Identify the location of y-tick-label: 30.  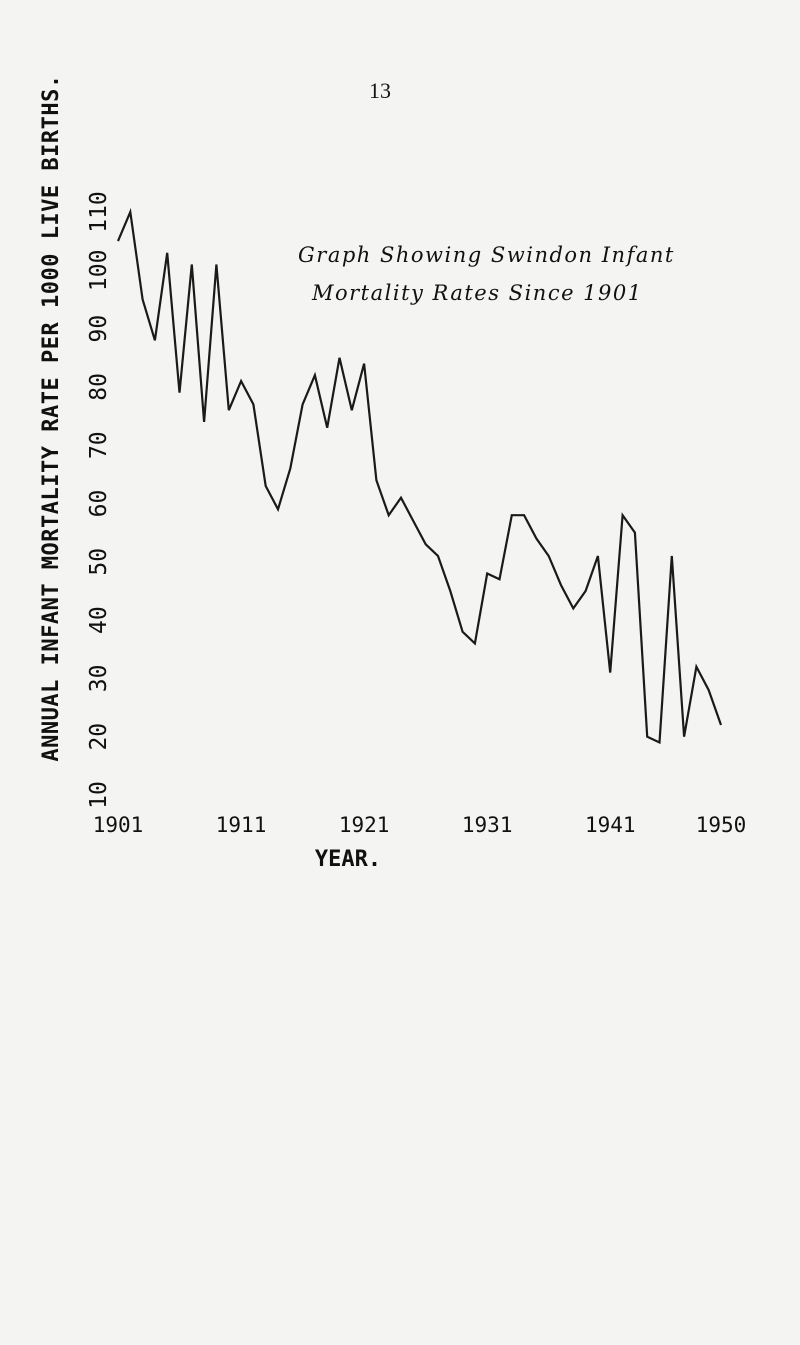
(99, 679).